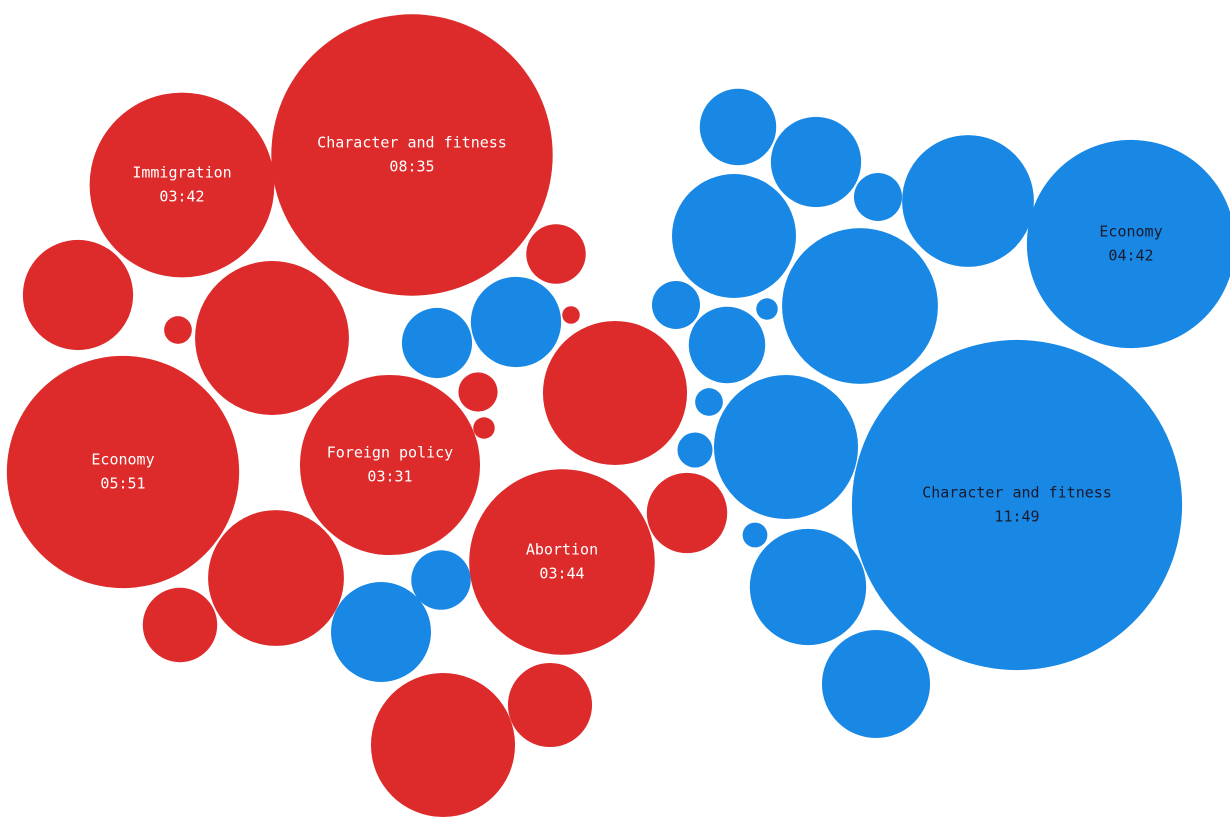 The width and height of the screenshot is (1230, 823). I want to click on bubble-value: 03:42, so click(181, 197).